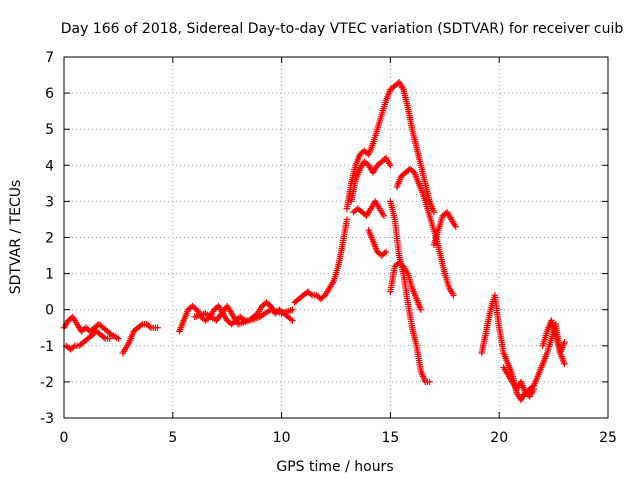 This screenshot has width=640, height=480. What do you see at coordinates (282, 438) in the screenshot?
I see `x-tick-label: 10` at bounding box center [282, 438].